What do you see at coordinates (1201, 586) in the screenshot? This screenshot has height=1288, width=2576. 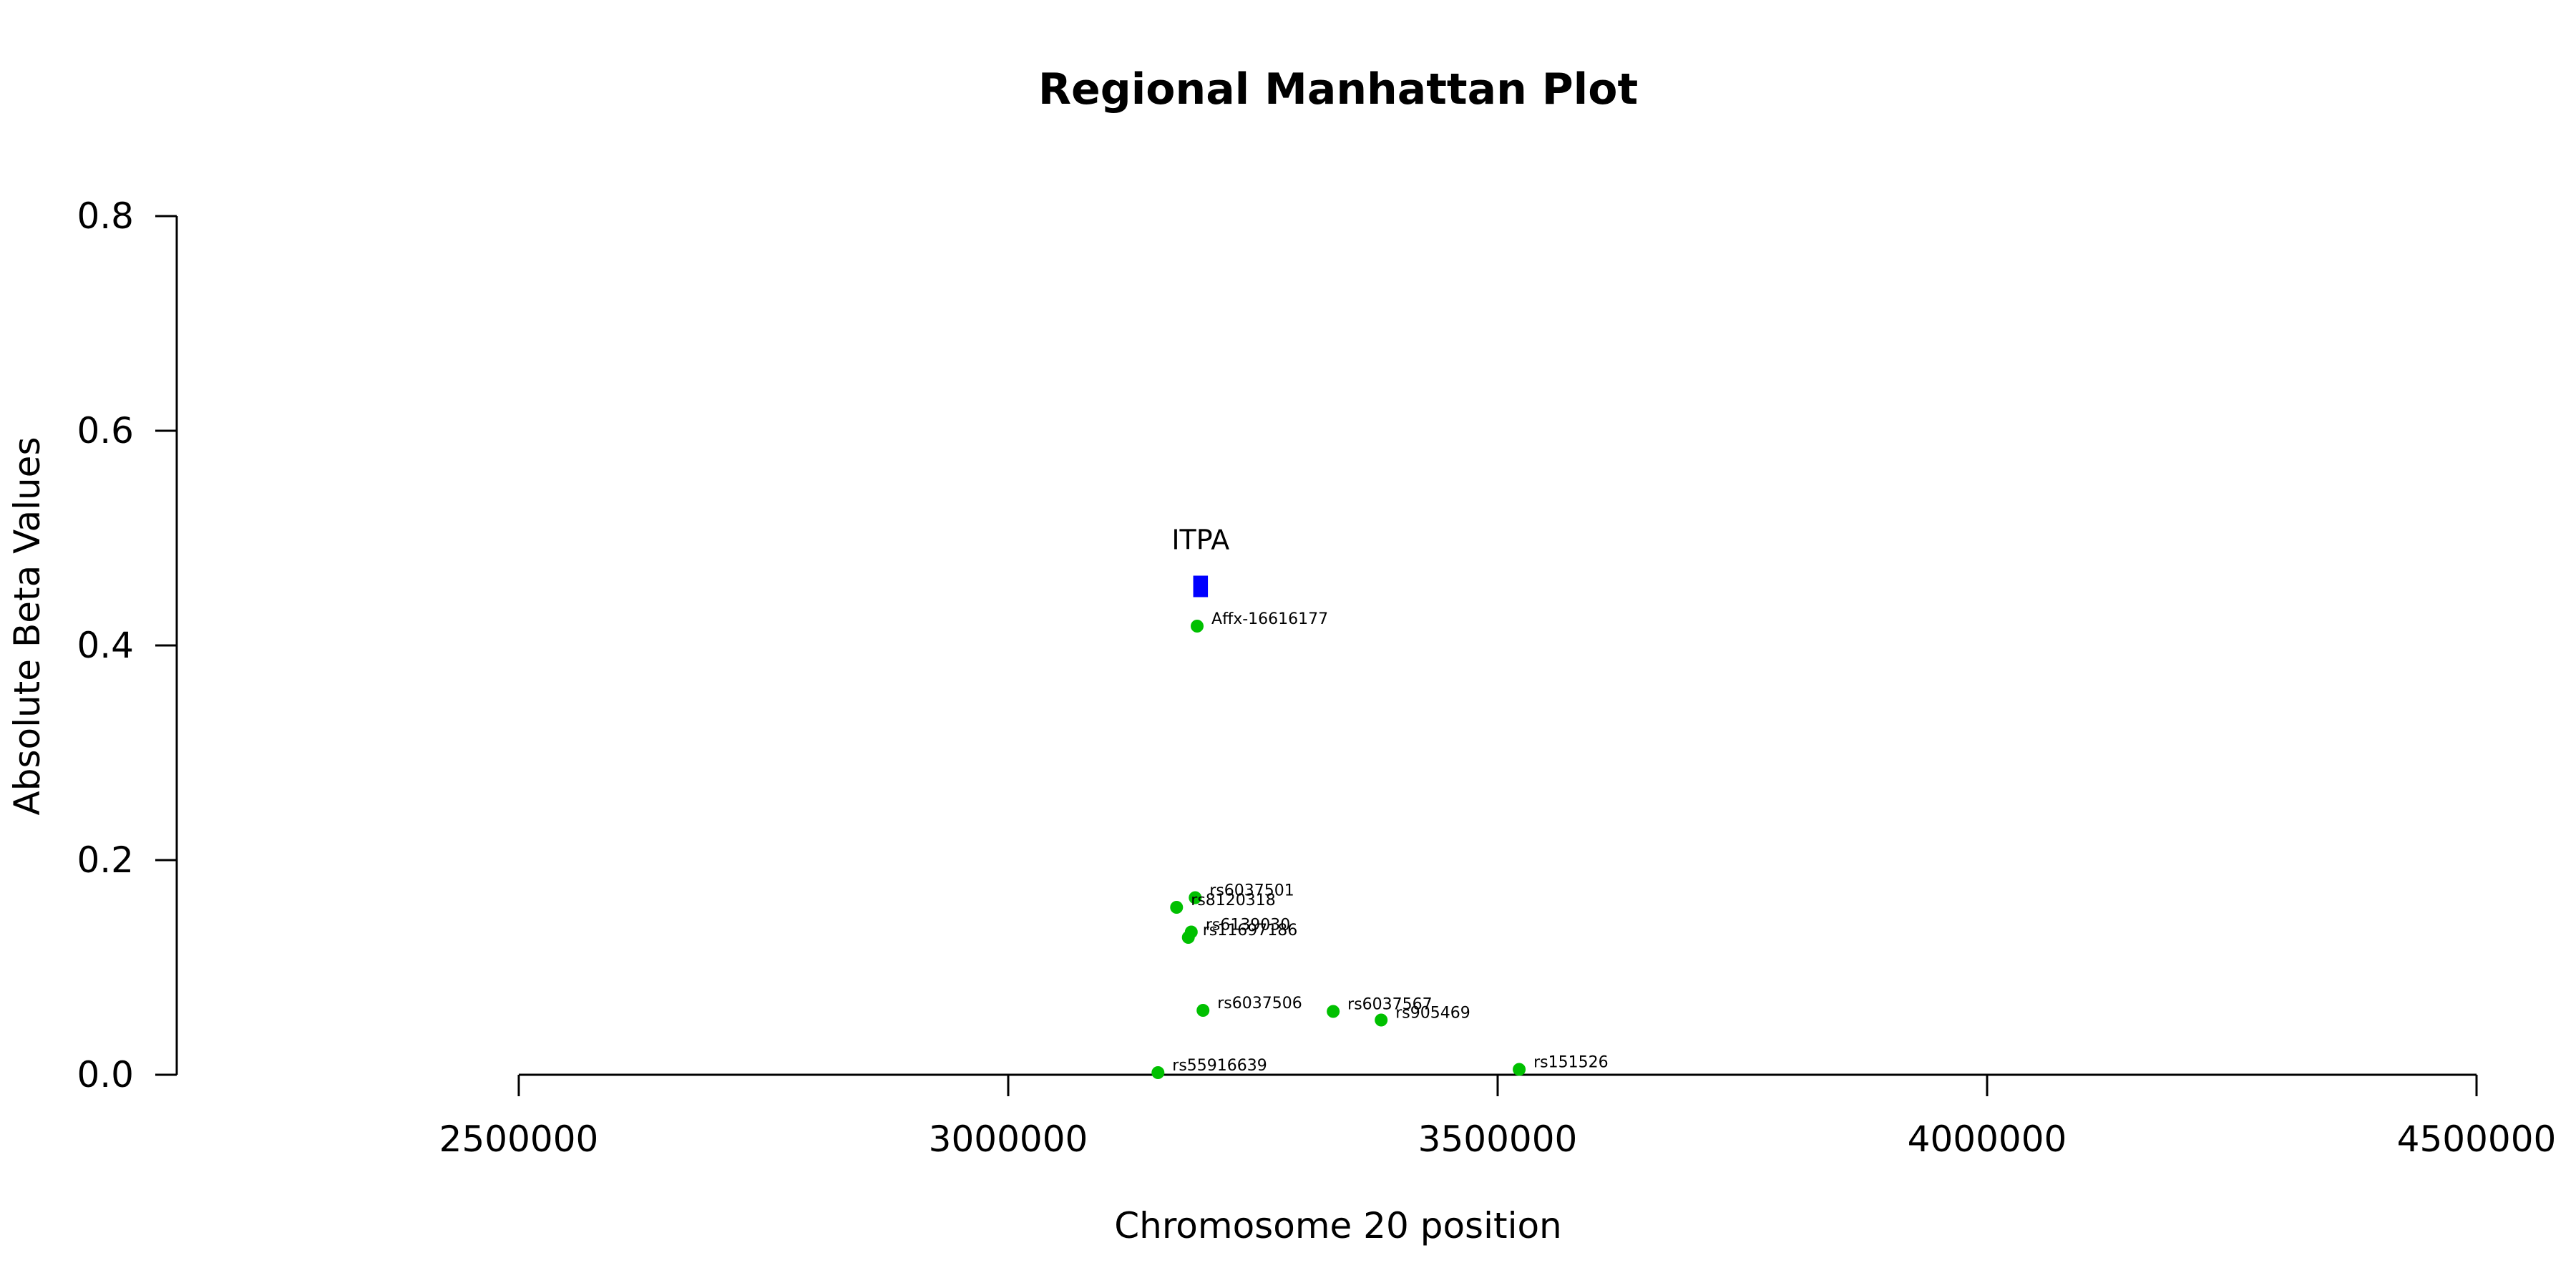 I see `gene-marker` at bounding box center [1201, 586].